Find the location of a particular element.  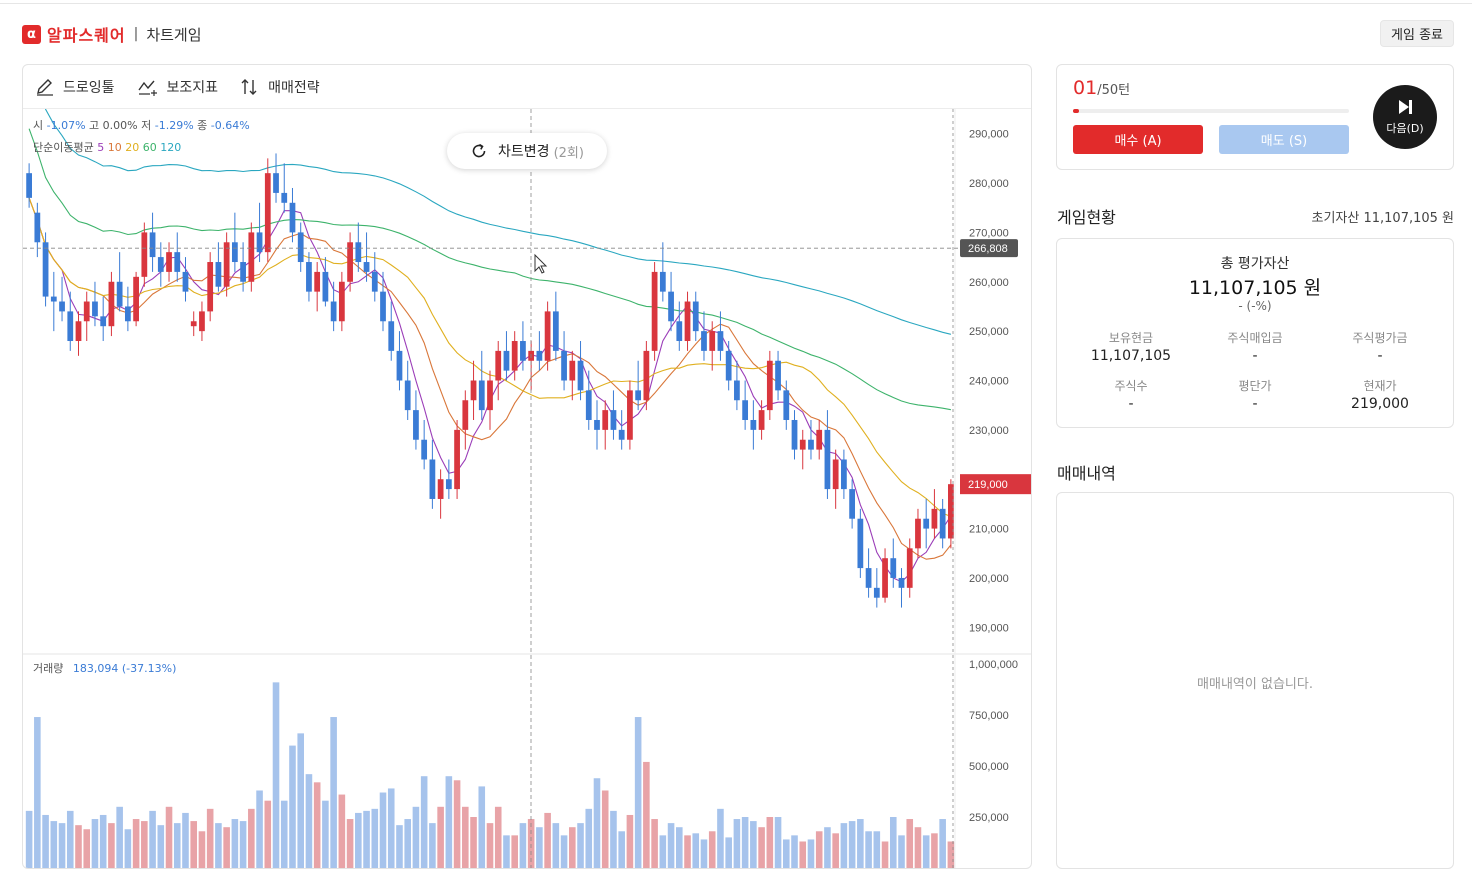

drawing-tool-label: 드로잉툴 is located at coordinates (89, 87).